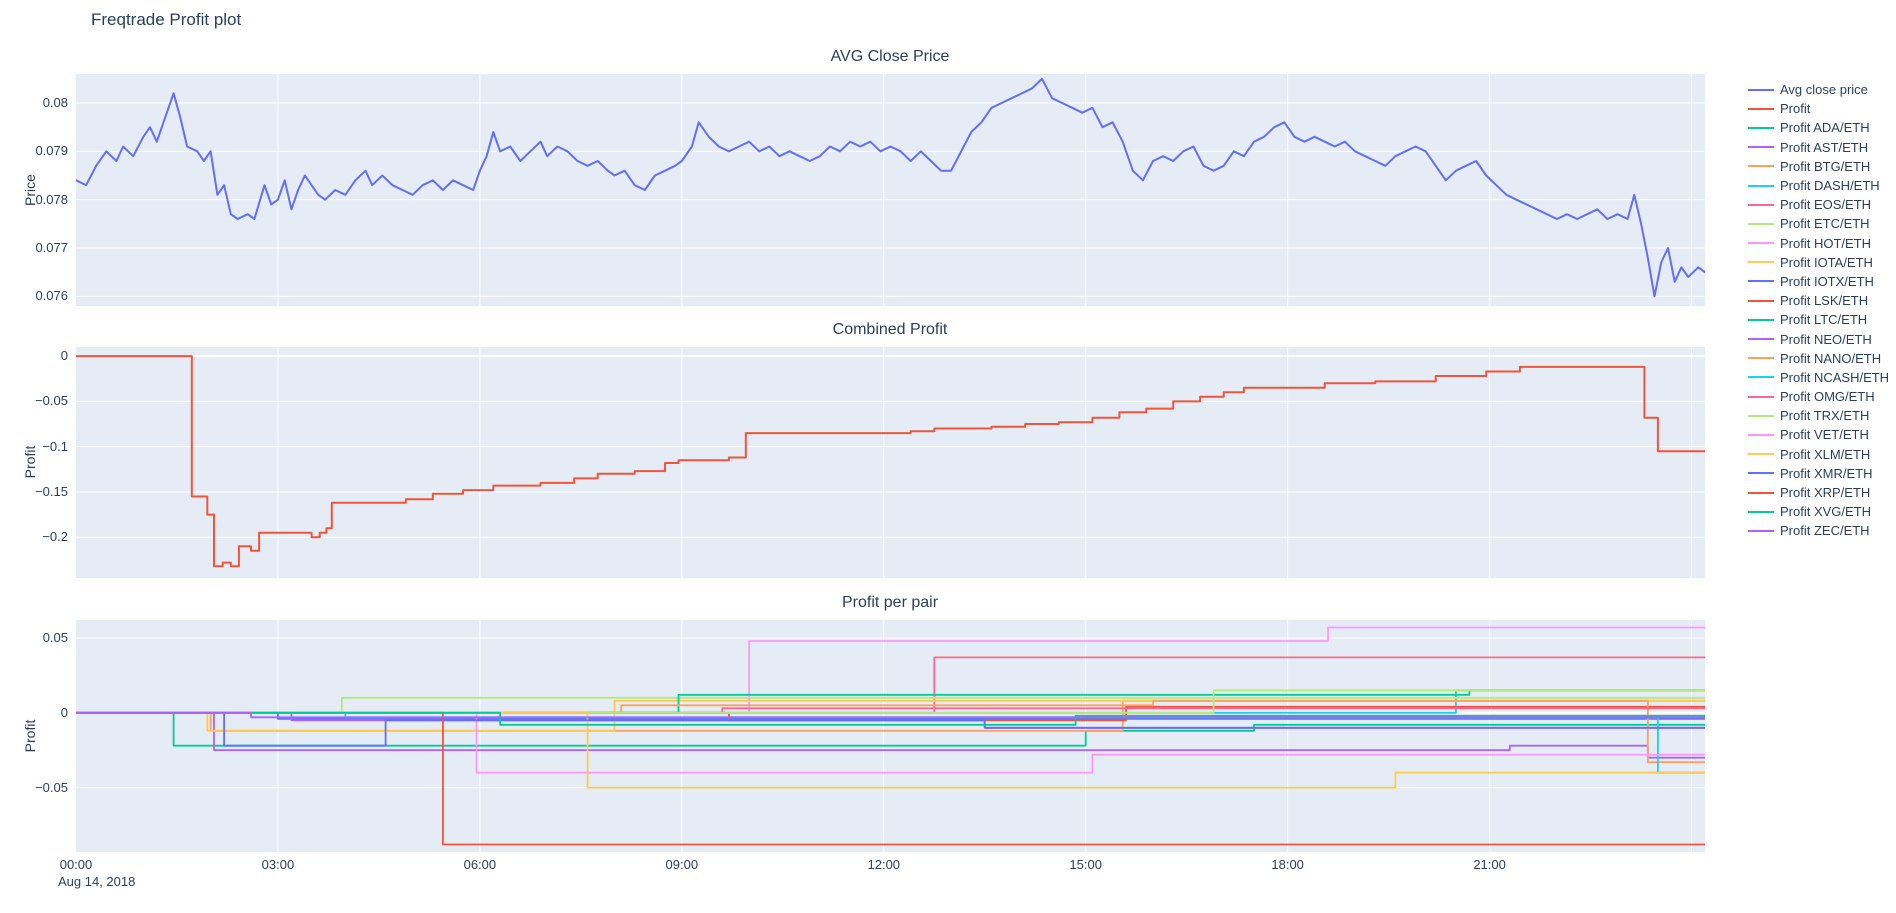 The height and width of the screenshot is (913, 1896). Describe the element at coordinates (55, 102) in the screenshot. I see `y-tick-label: 0.08` at that location.